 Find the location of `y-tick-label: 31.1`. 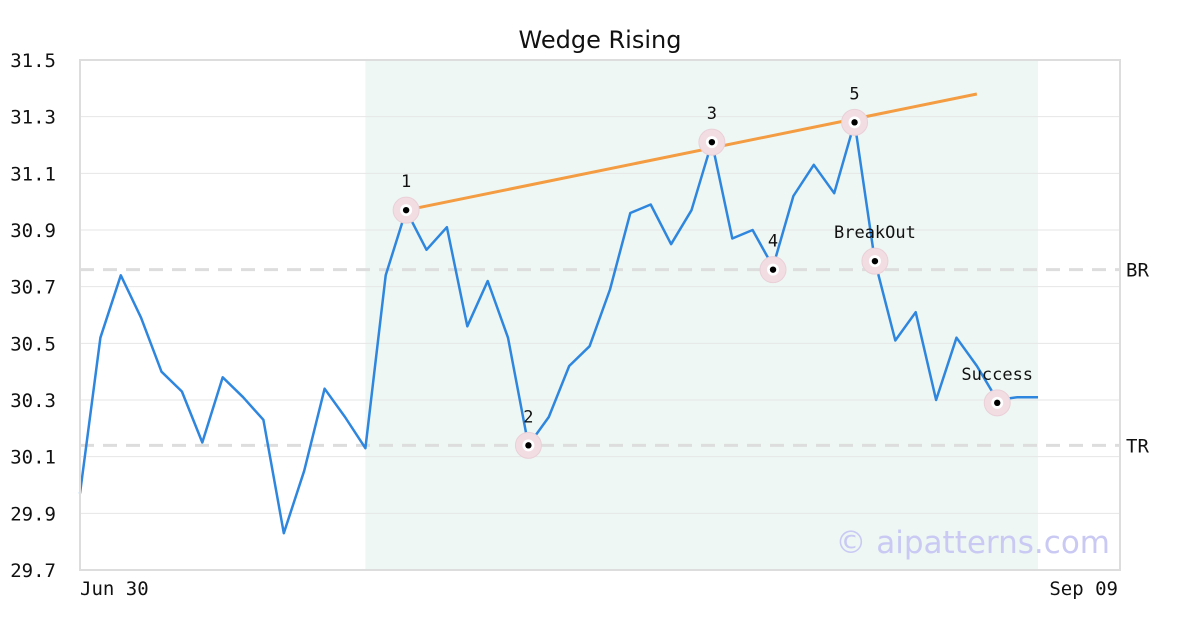

y-tick-label: 31.1 is located at coordinates (33, 174).